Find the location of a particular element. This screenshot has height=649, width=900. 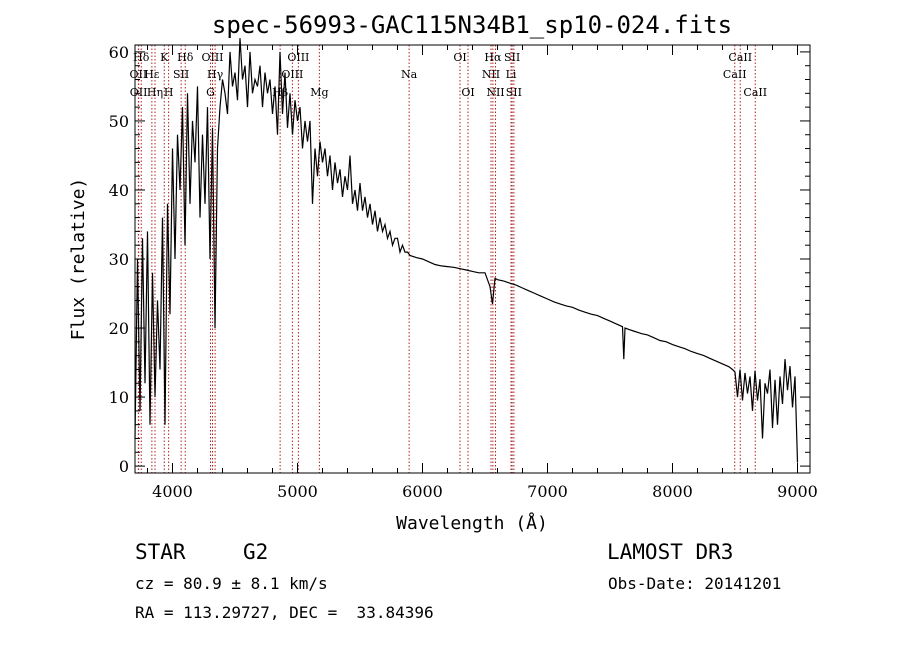

chart-title: spec-56993-GAC115N34B1_sp10-024.fits is located at coordinates (472, 25).